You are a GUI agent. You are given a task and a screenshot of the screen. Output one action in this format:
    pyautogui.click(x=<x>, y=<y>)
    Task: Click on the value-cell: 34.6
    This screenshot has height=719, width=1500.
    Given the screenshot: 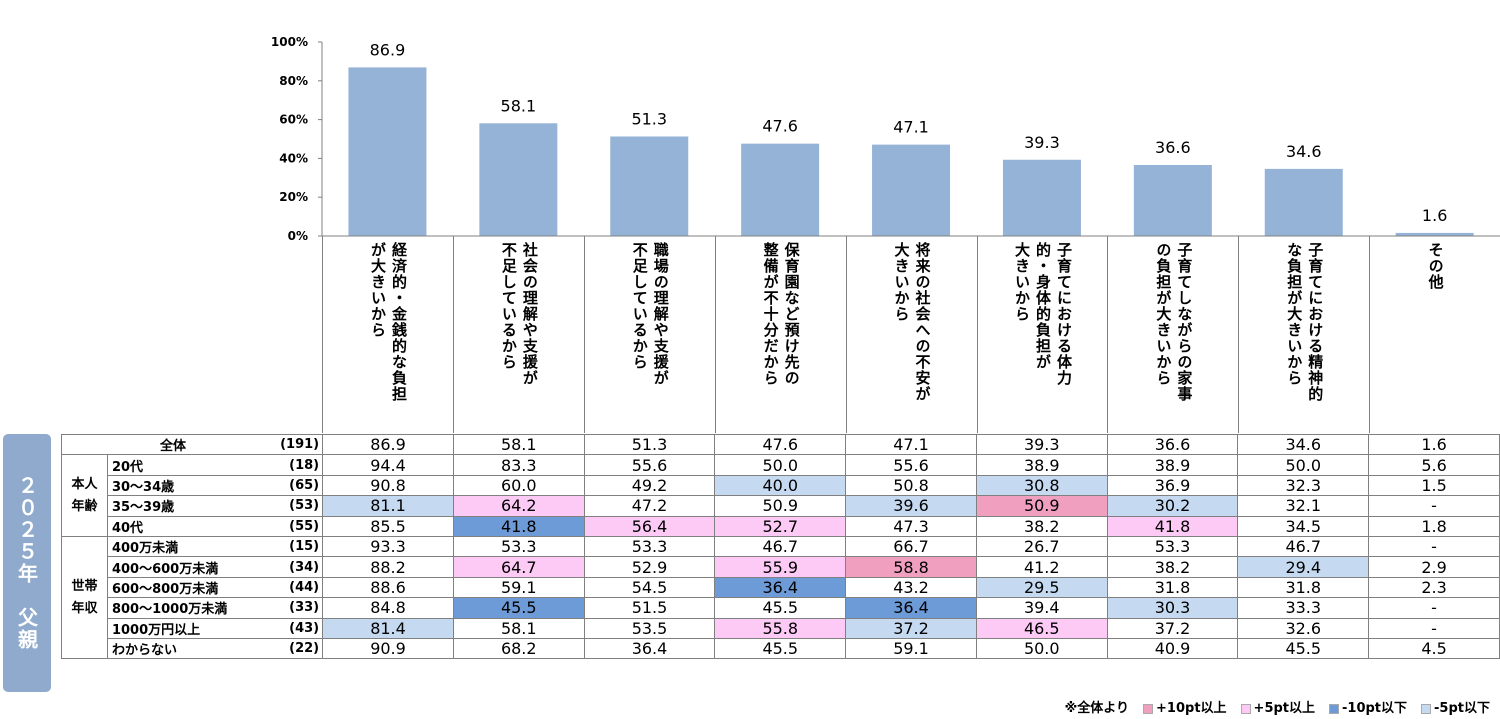 What is the action you would take?
    pyautogui.click(x=1303, y=444)
    